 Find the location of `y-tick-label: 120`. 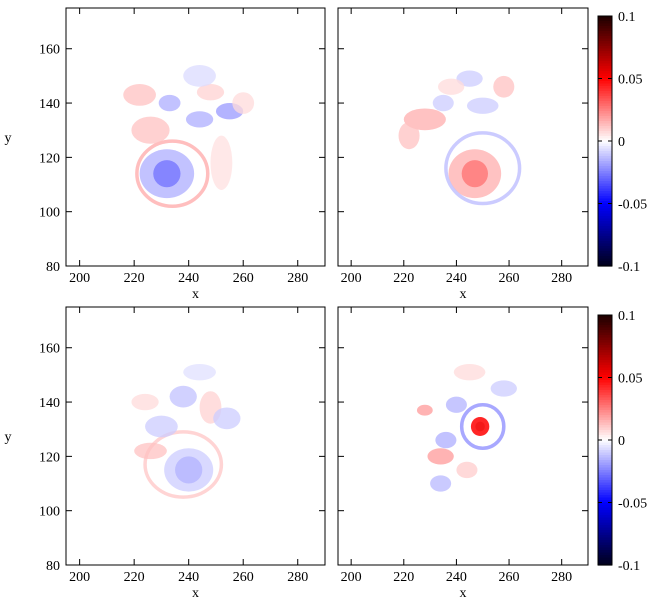

y-tick-label: 120 is located at coordinates (49, 457).